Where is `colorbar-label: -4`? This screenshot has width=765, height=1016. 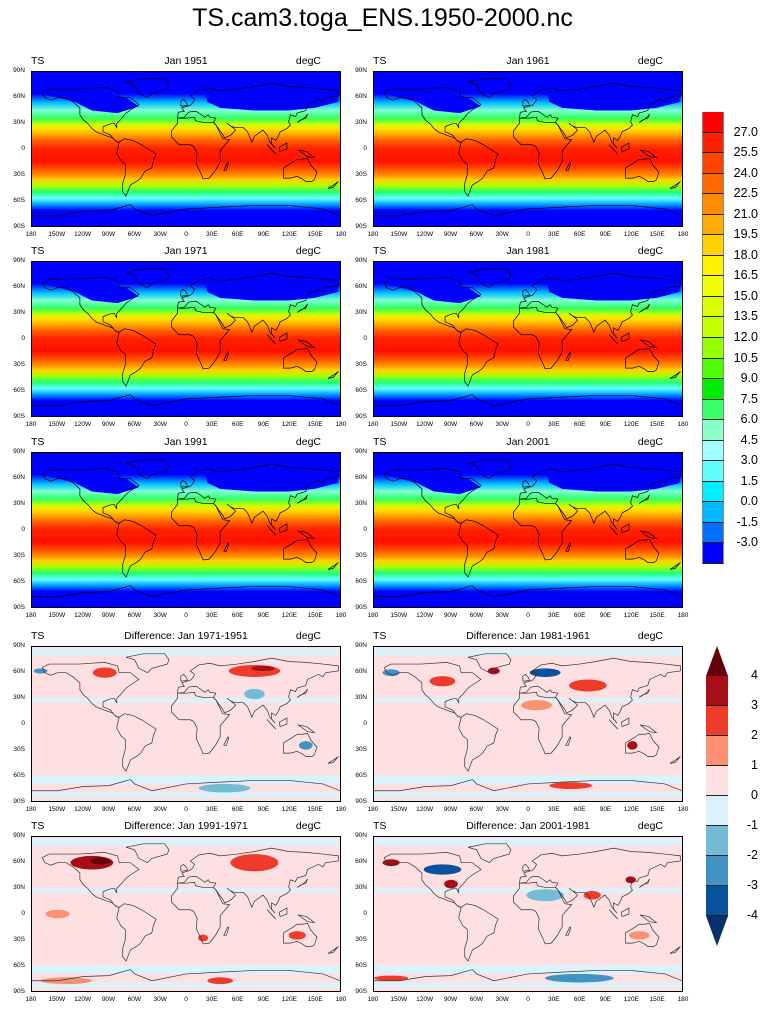 colorbar-label: -4 is located at coordinates (752, 915).